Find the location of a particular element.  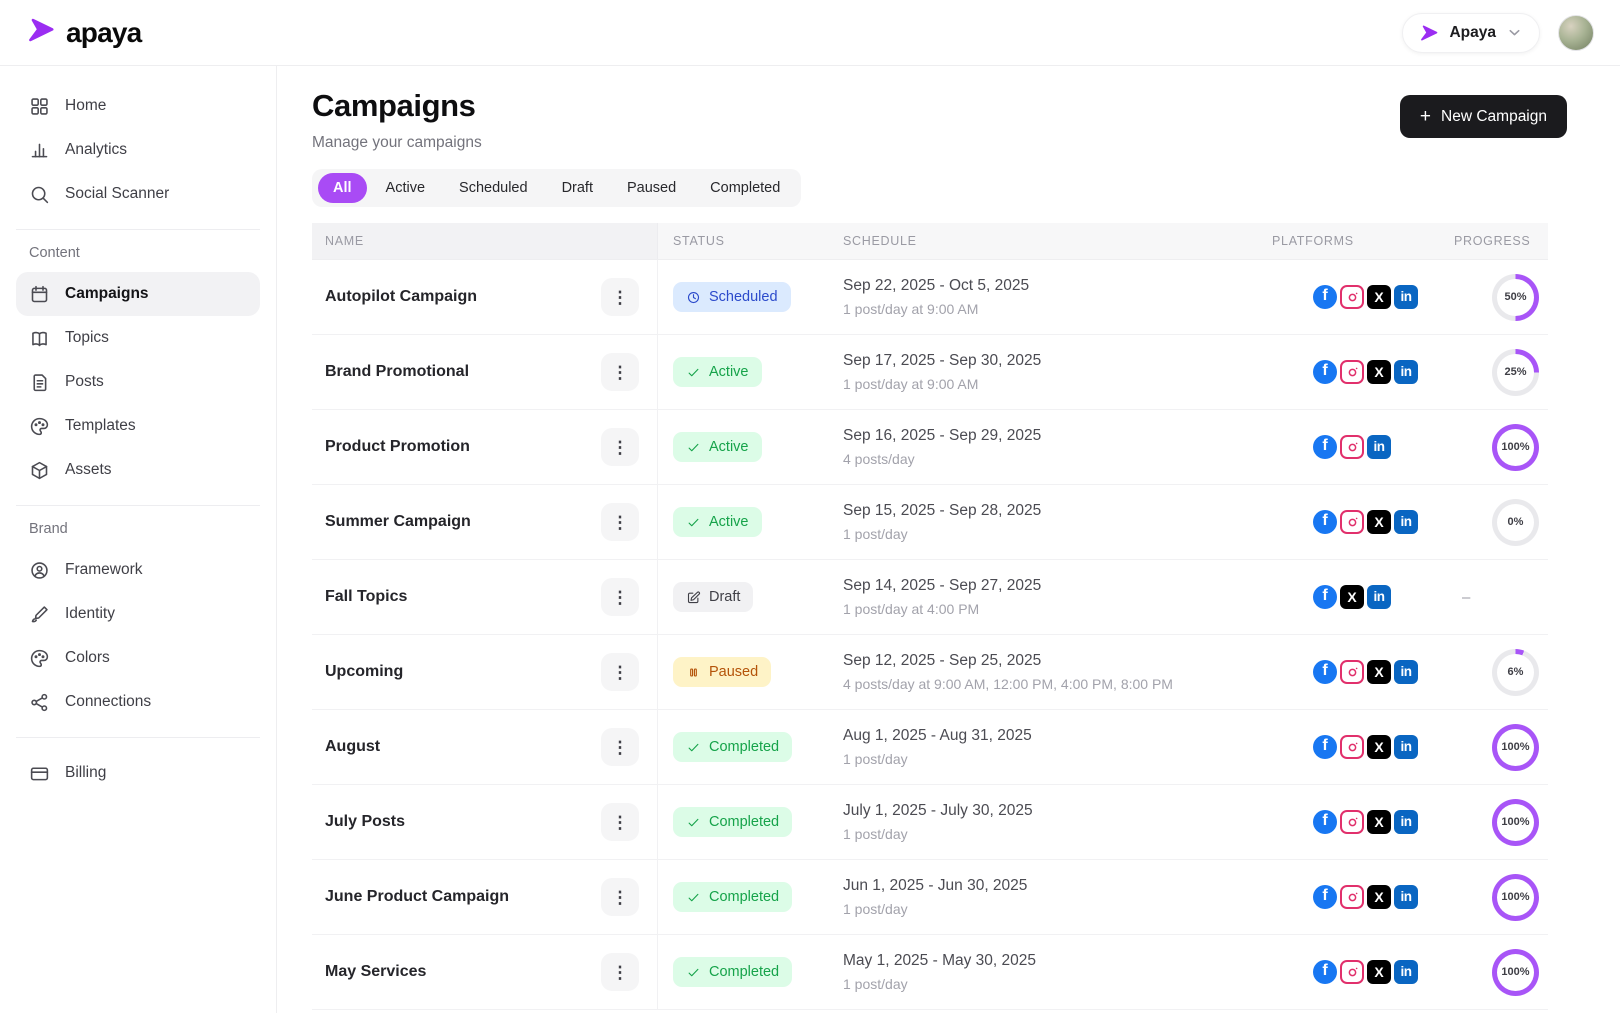

sidebar-item-label: Colors is located at coordinates (87, 657).